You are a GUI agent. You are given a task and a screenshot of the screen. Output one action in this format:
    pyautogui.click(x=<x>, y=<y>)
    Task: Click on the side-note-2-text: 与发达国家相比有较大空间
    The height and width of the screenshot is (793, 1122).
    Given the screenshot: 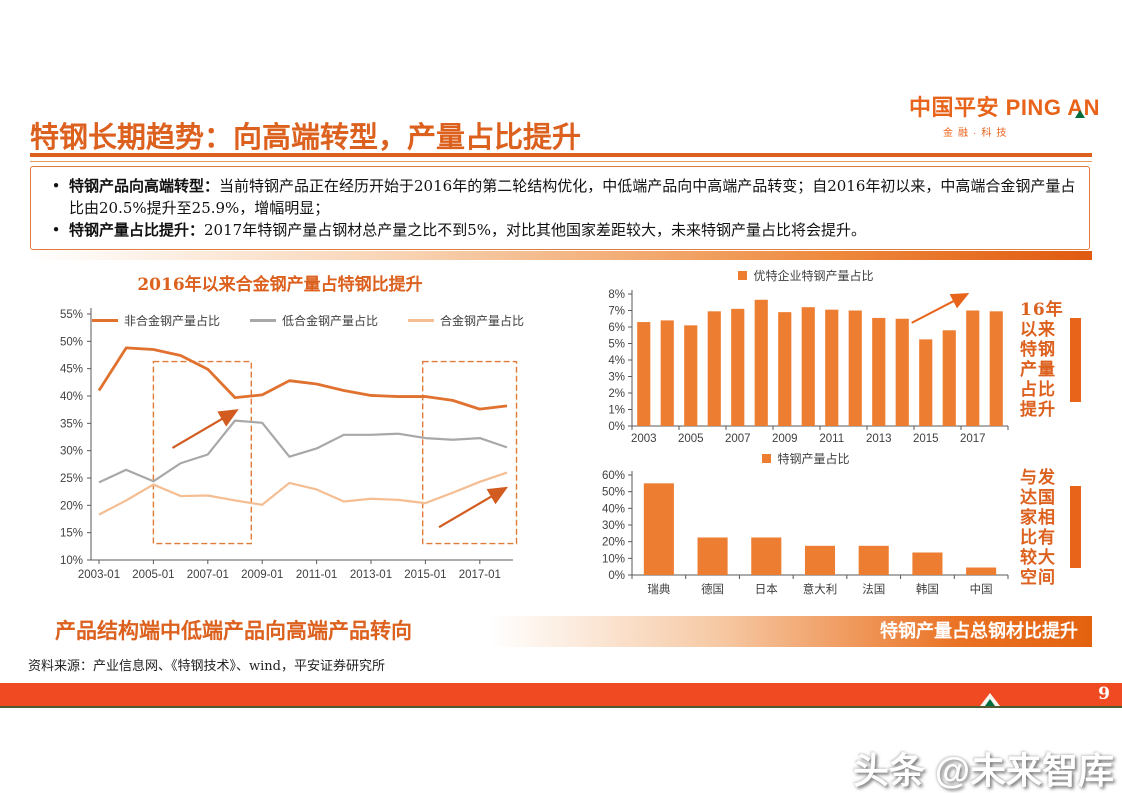 What is the action you would take?
    pyautogui.click(x=1038, y=528)
    